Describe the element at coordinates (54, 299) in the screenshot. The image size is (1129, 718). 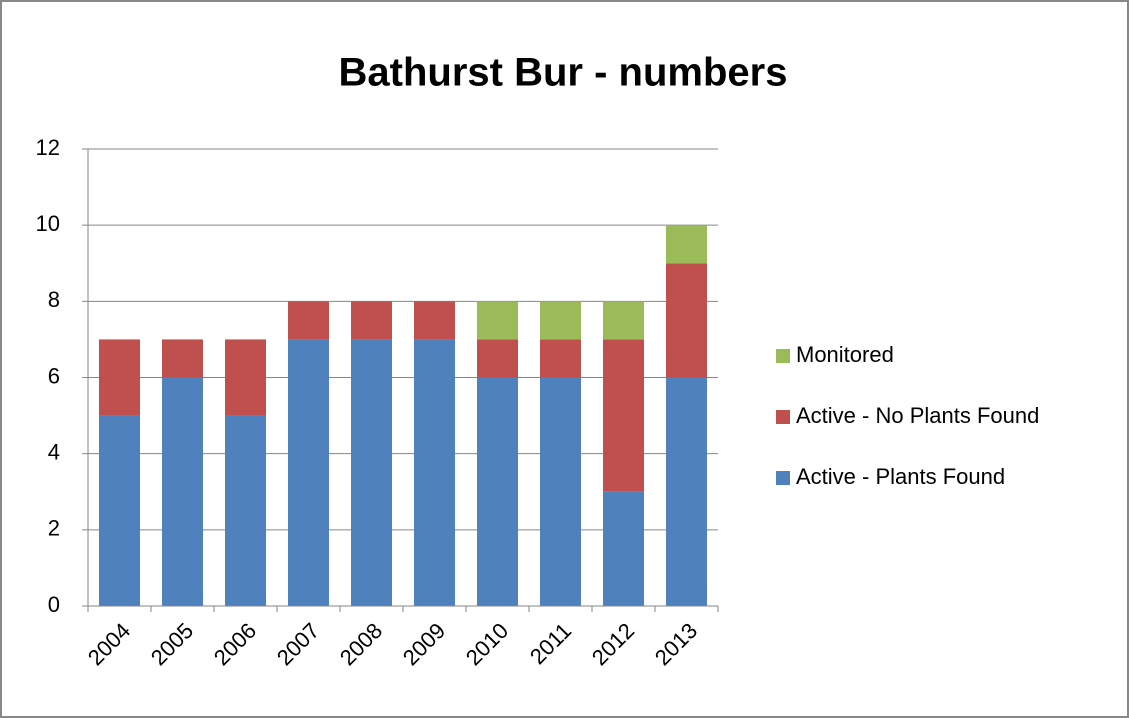
I see `y-tick-label: 8` at that location.